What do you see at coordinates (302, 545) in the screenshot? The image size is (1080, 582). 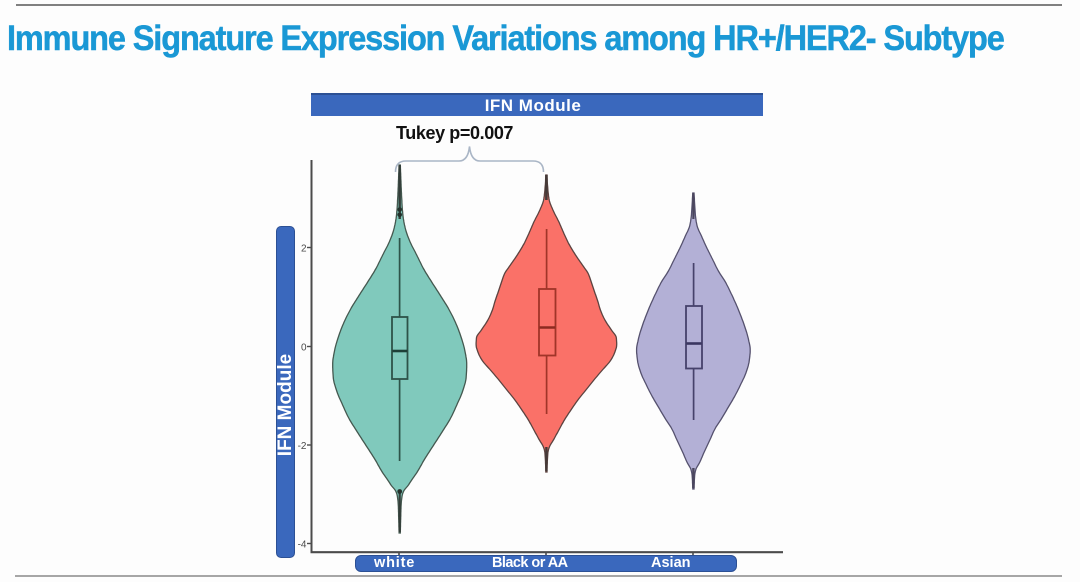 I see `svg-text: -4` at bounding box center [302, 545].